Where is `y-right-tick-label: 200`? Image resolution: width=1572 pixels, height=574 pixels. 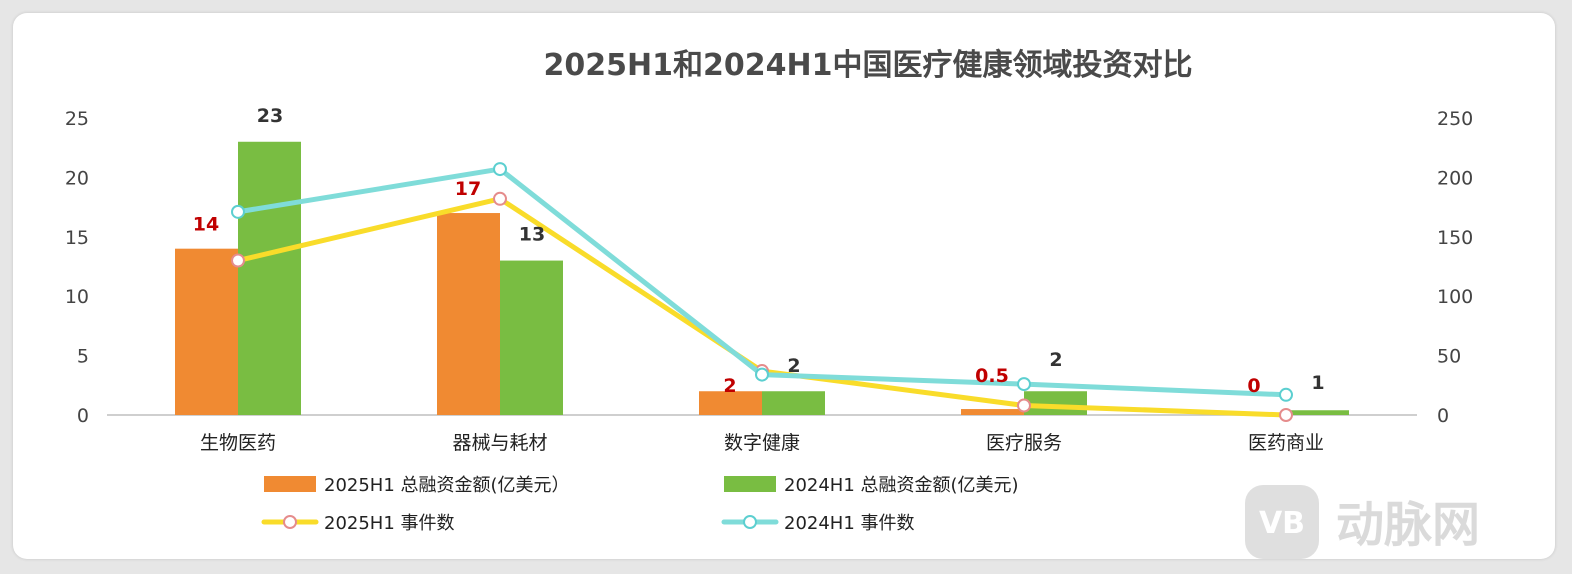 y-right-tick-label: 200 is located at coordinates (1455, 178).